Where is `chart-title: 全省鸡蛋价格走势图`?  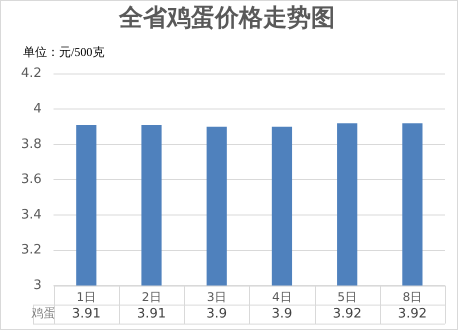
chart-title: 全省鸡蛋价格走势图 is located at coordinates (226, 18).